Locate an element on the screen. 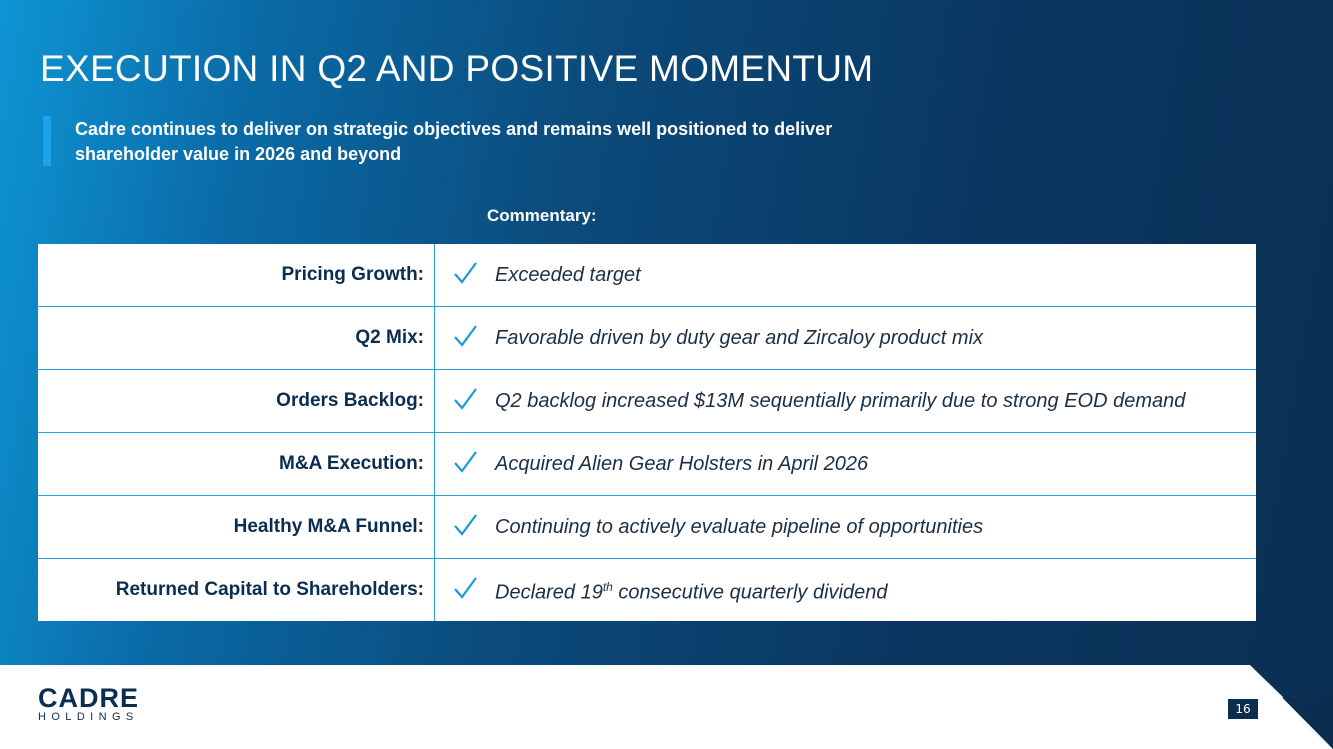  corner-accent is located at coordinates (1308, 723).